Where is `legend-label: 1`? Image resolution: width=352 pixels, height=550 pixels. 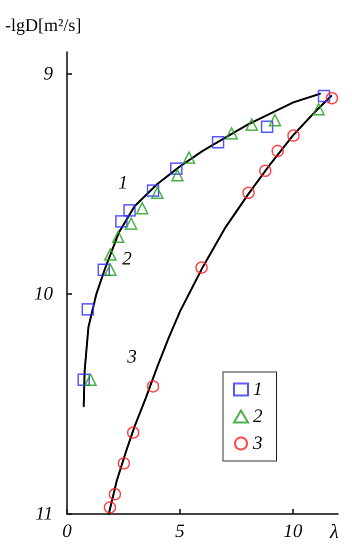 legend-label: 1 is located at coordinates (257, 389).